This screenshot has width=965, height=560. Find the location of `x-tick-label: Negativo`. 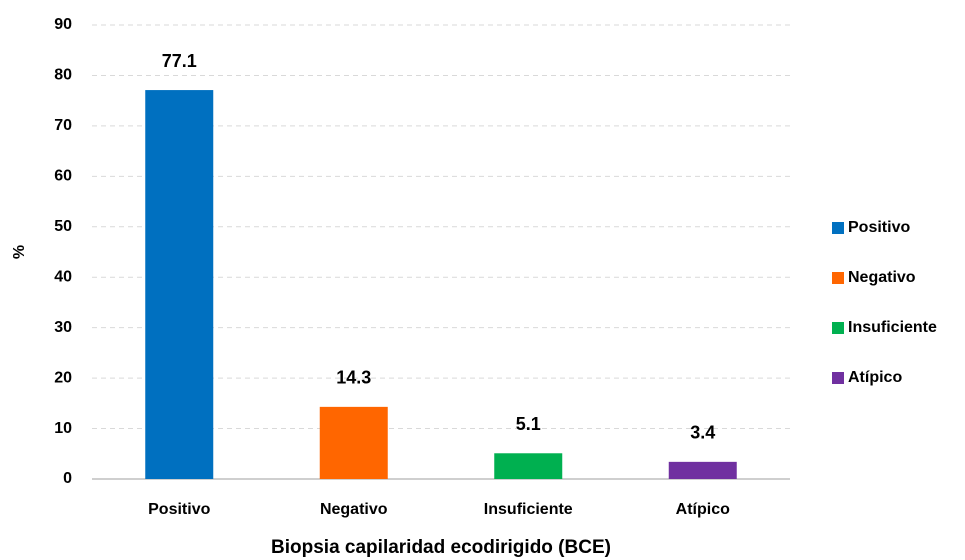

x-tick-label: Negativo is located at coordinates (354, 509).